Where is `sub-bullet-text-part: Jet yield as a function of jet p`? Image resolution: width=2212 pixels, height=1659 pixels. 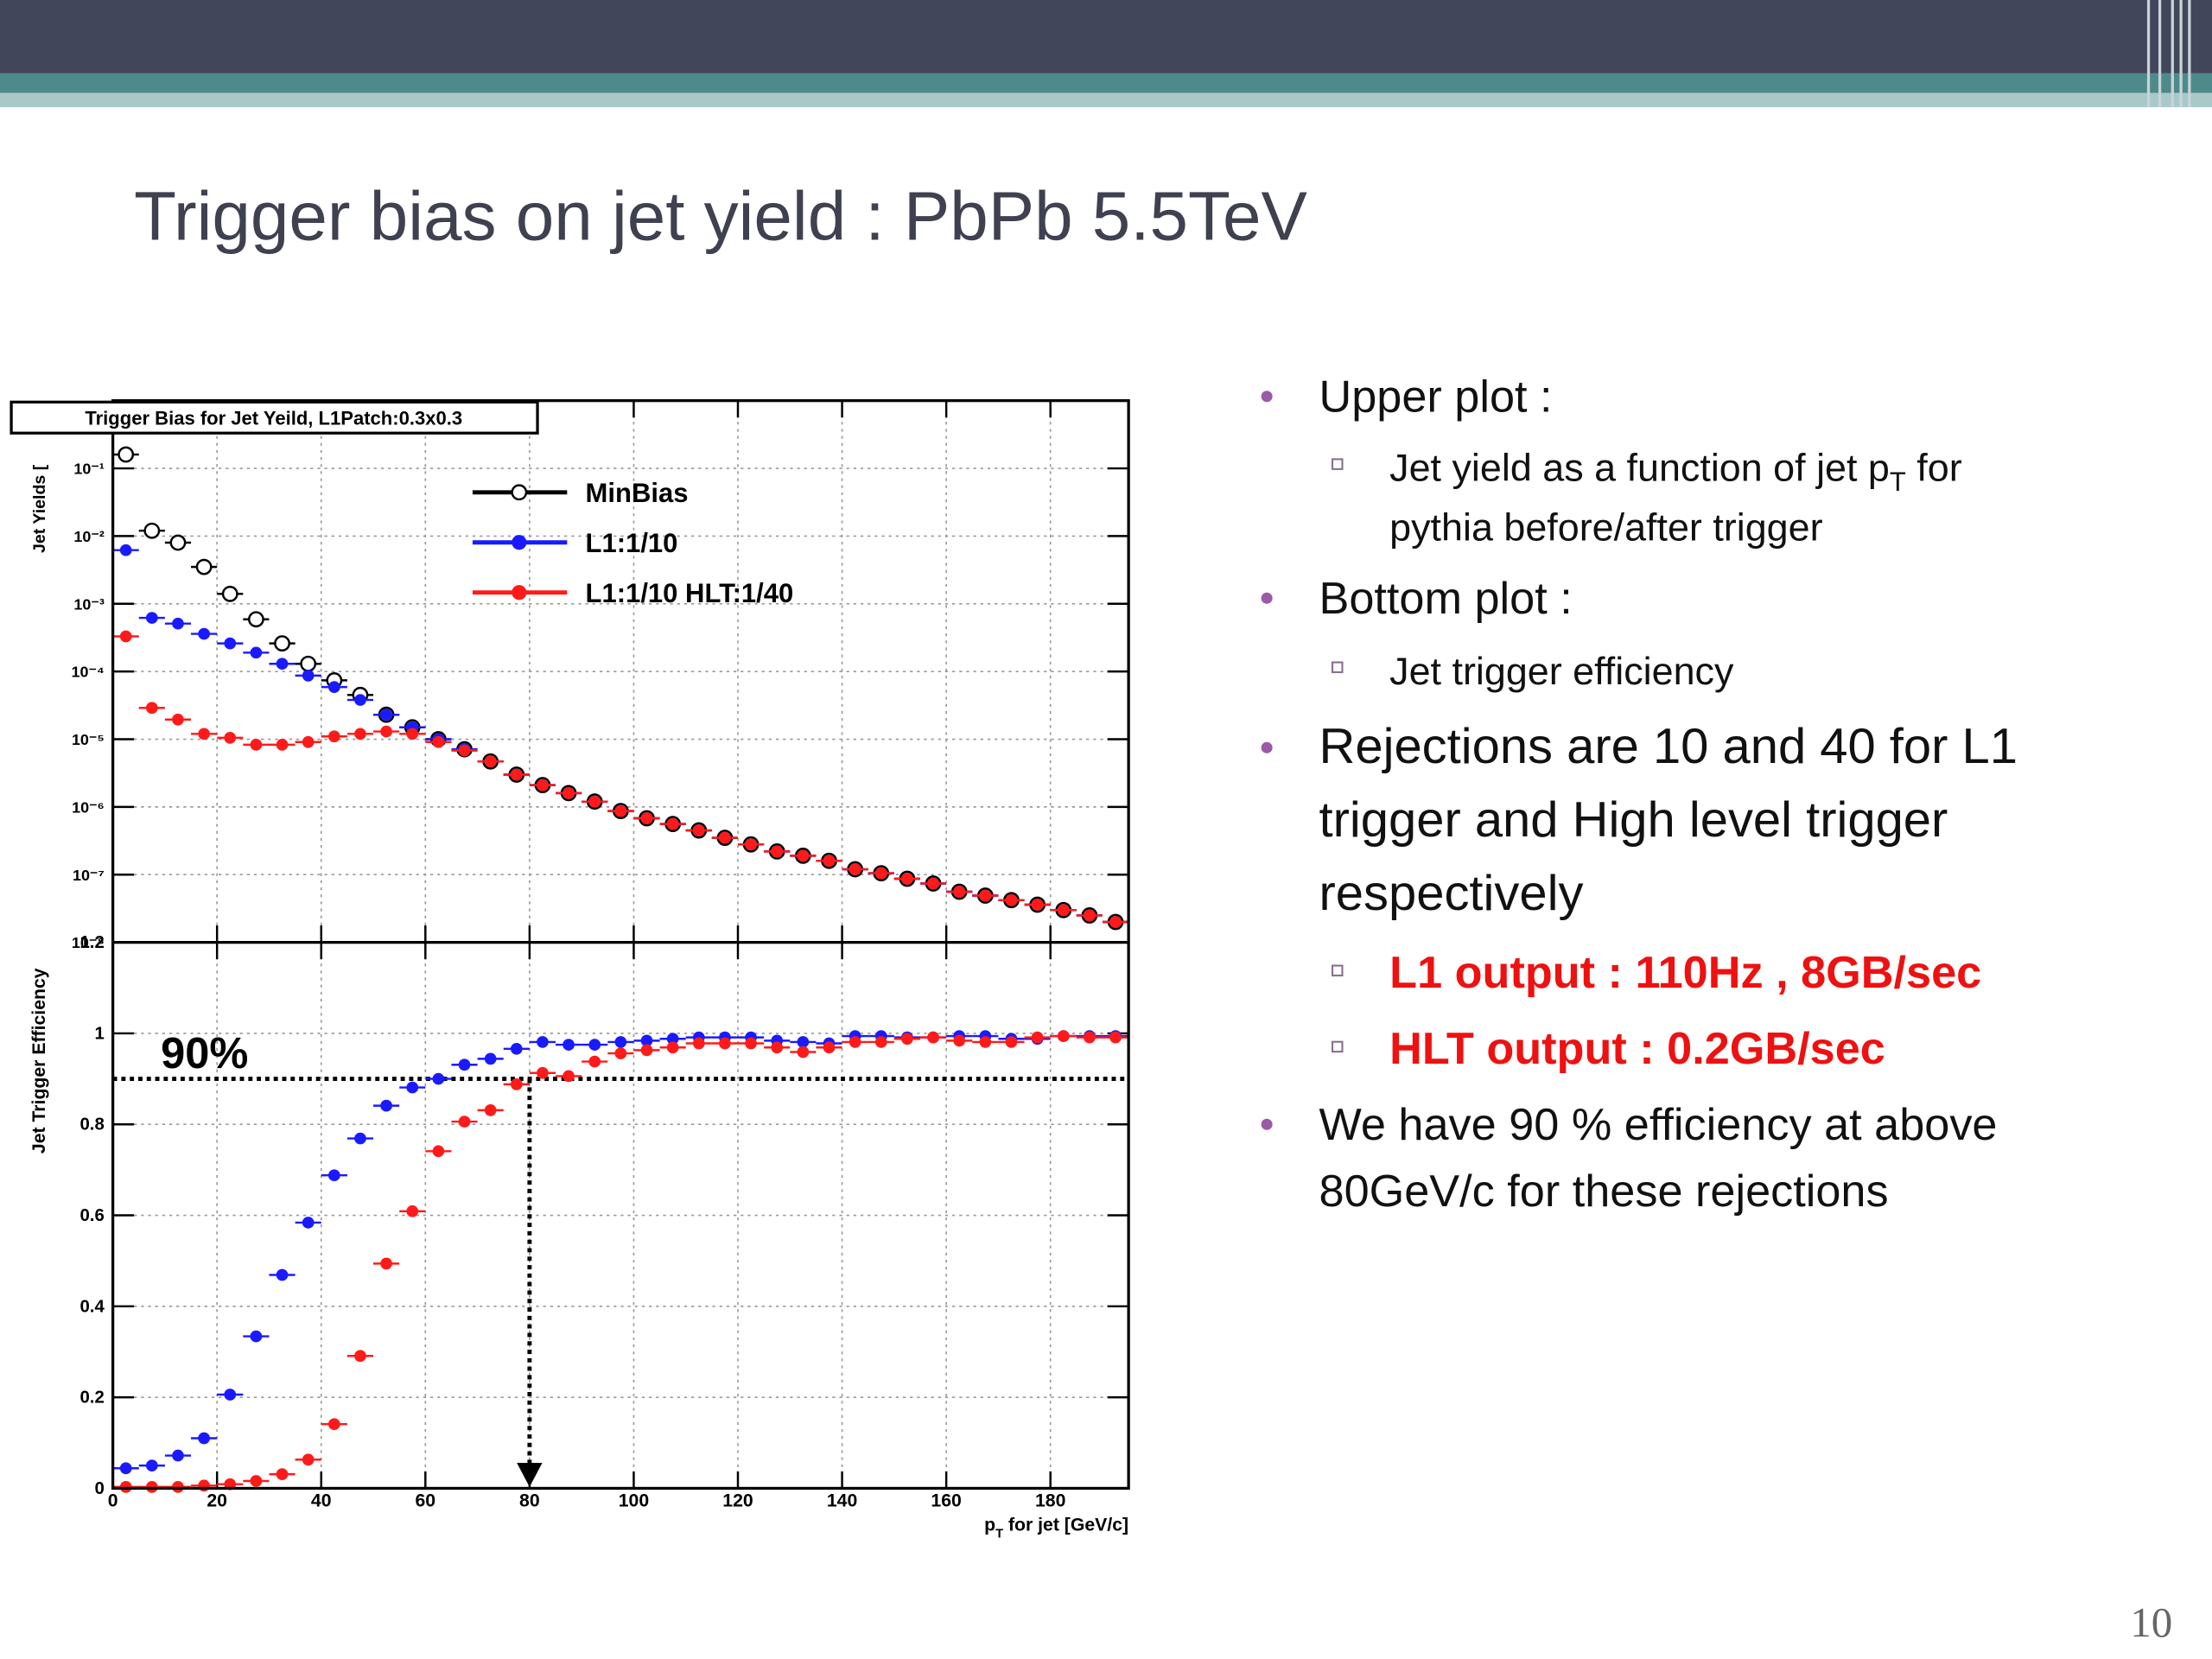
sub-bullet-text-part: Jet yield as a function of jet p is located at coordinates (1639, 468).